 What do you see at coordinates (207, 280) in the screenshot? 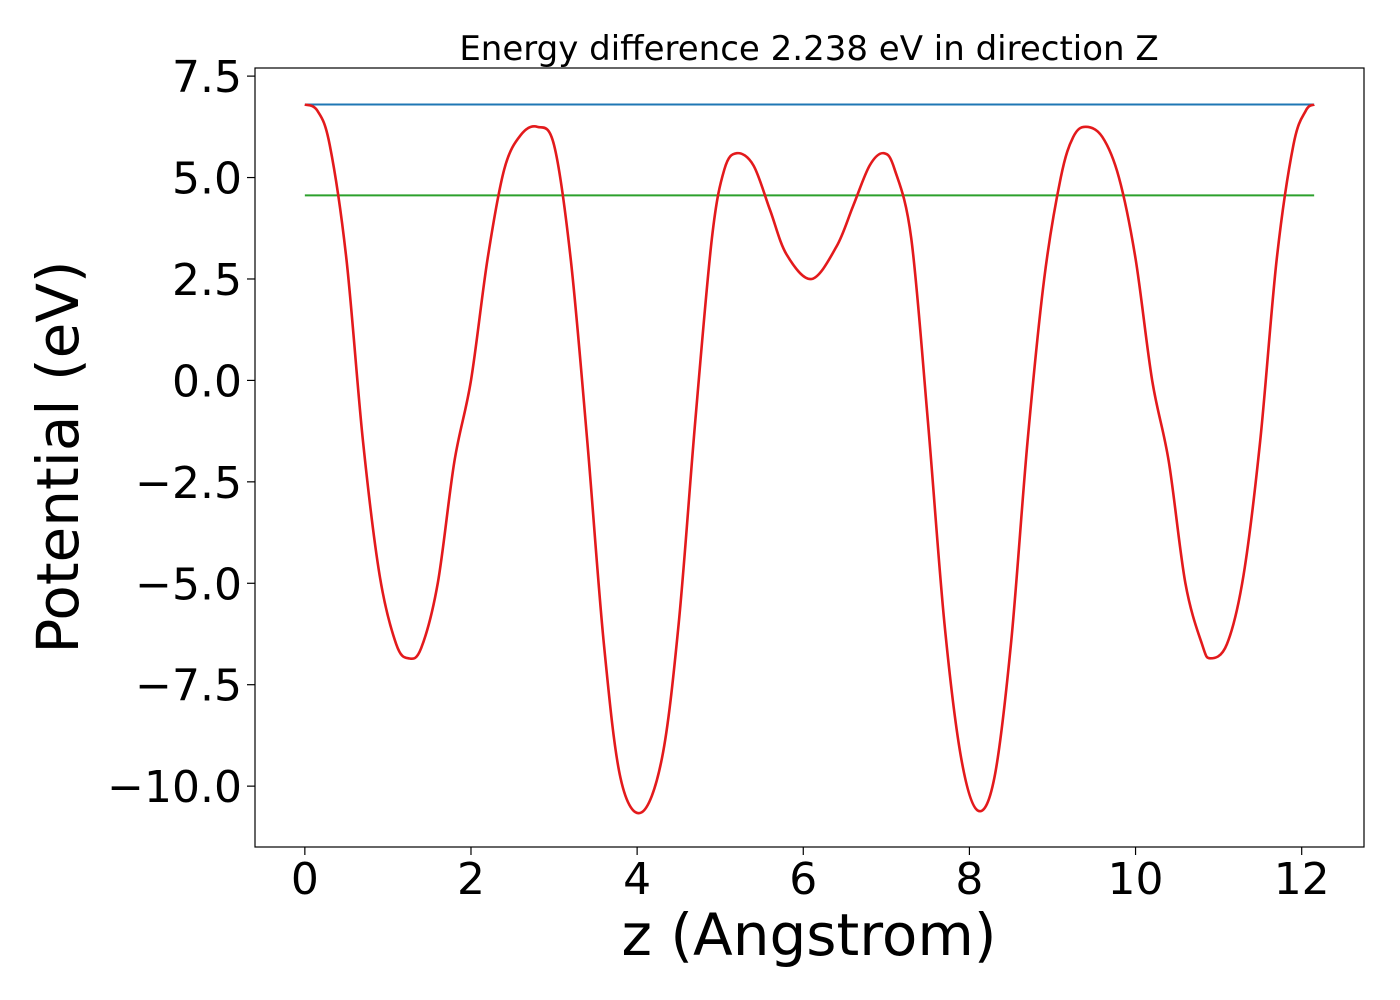
I see `y-tick-label: 2.5` at bounding box center [207, 280].